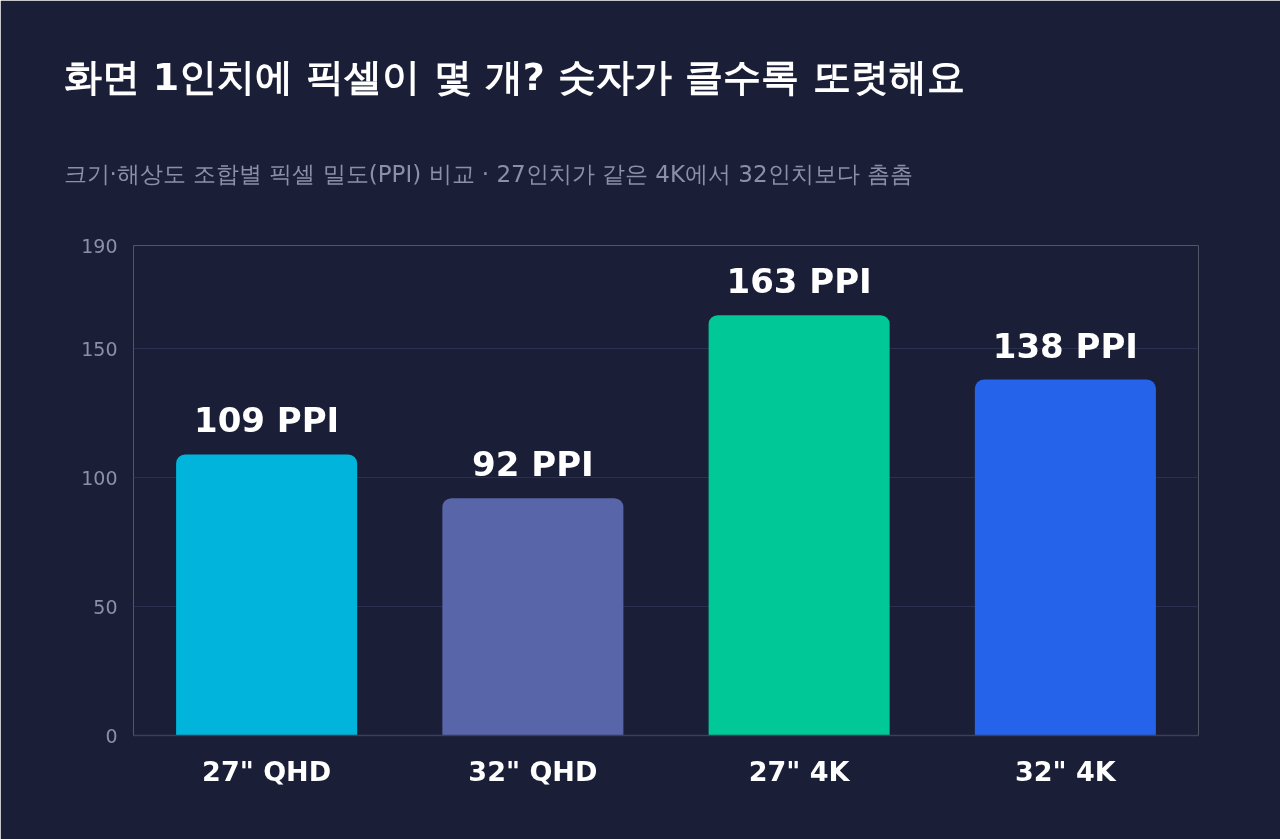 The image size is (1280, 839). Describe the element at coordinates (111, 735) in the screenshot. I see `y-tick-label: 0` at that location.